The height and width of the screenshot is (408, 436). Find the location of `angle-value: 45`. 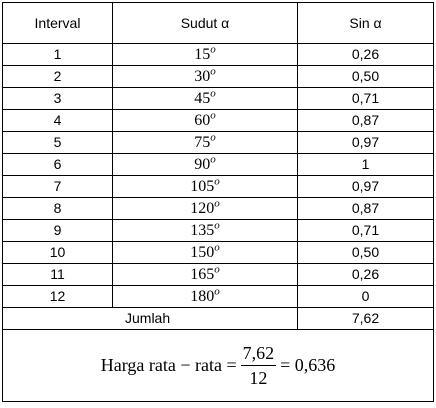

angle-value: 45 is located at coordinates (202, 98).